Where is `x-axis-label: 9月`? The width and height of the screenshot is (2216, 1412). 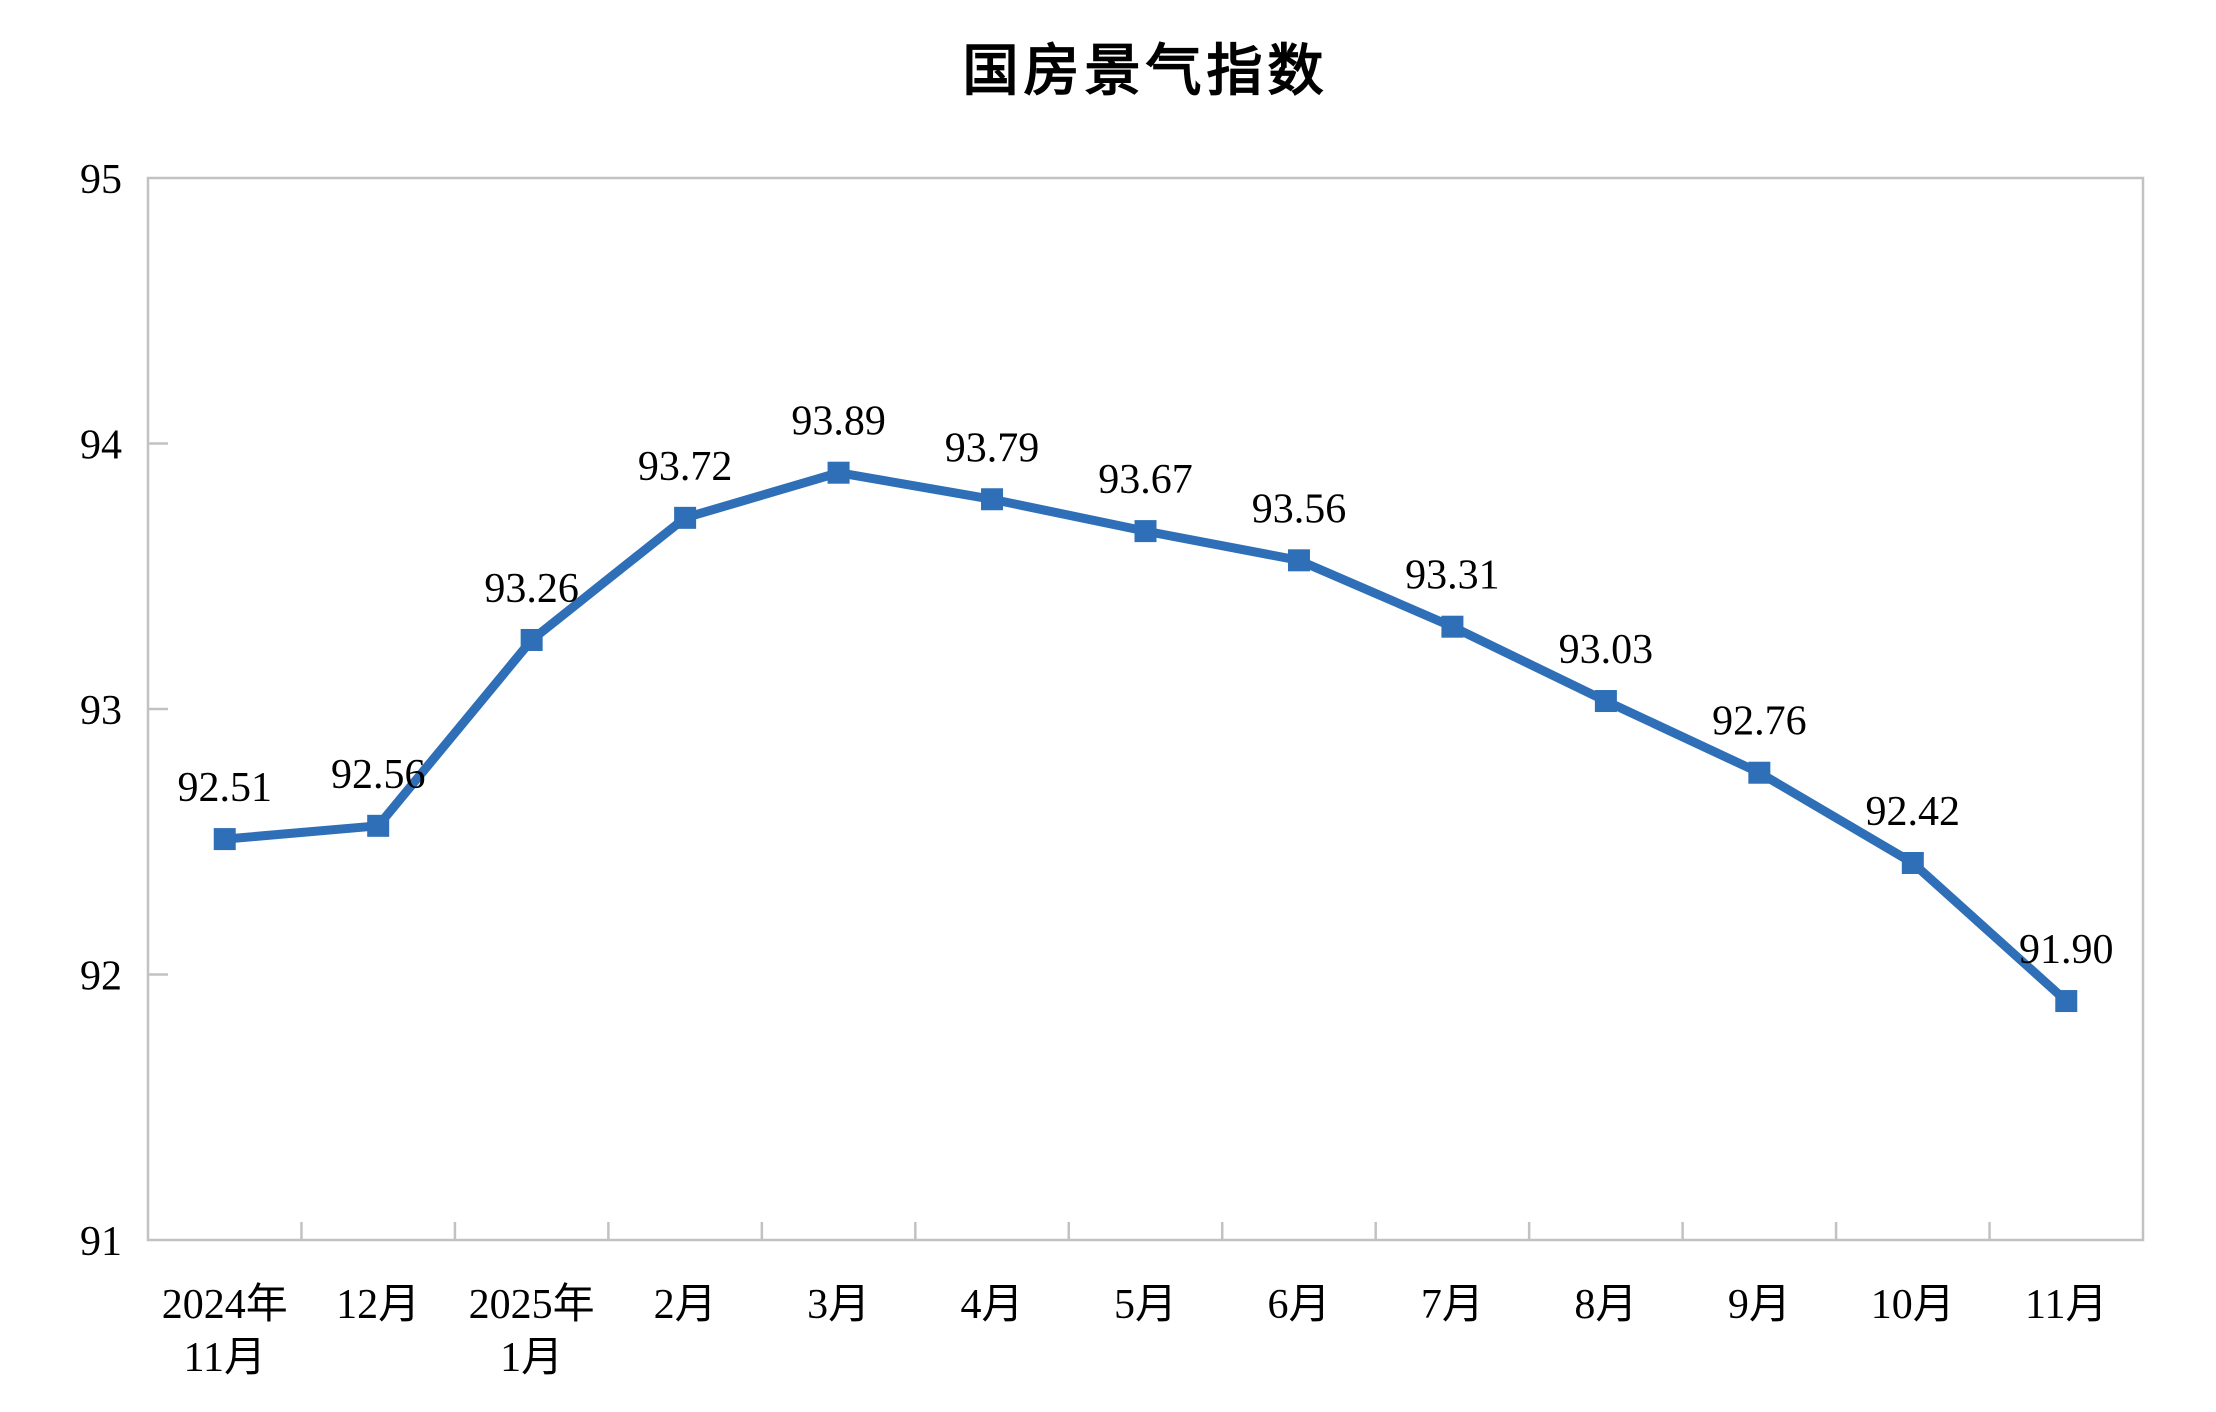
x-axis-label: 9月 is located at coordinates (1759, 1305).